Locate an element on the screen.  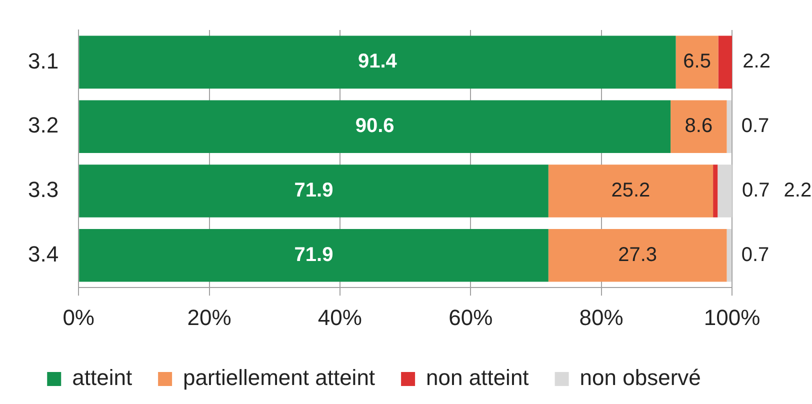
legend-label: non observé is located at coordinates (640, 377).